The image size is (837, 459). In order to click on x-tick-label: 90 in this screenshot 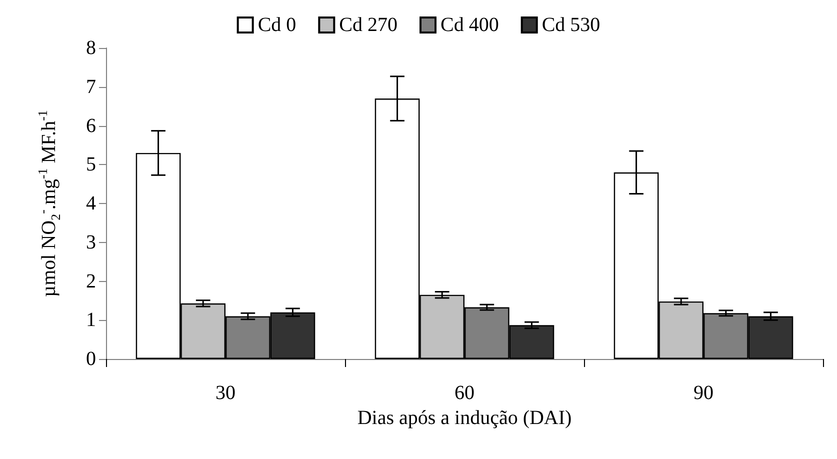, I will do `click(704, 393)`.